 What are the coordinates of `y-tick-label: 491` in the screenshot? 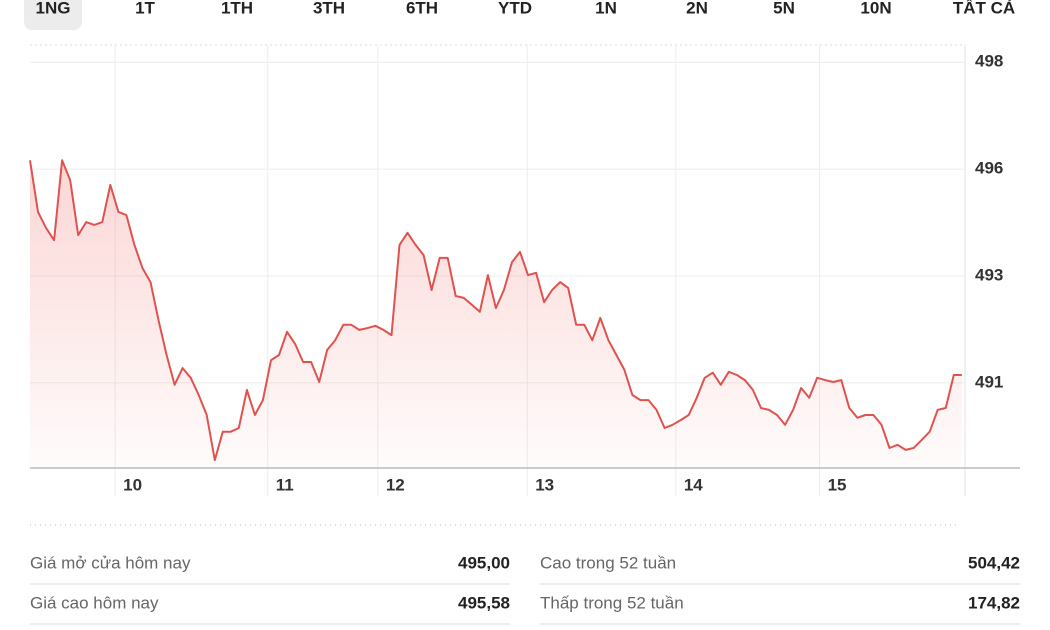 It's located at (989, 381).